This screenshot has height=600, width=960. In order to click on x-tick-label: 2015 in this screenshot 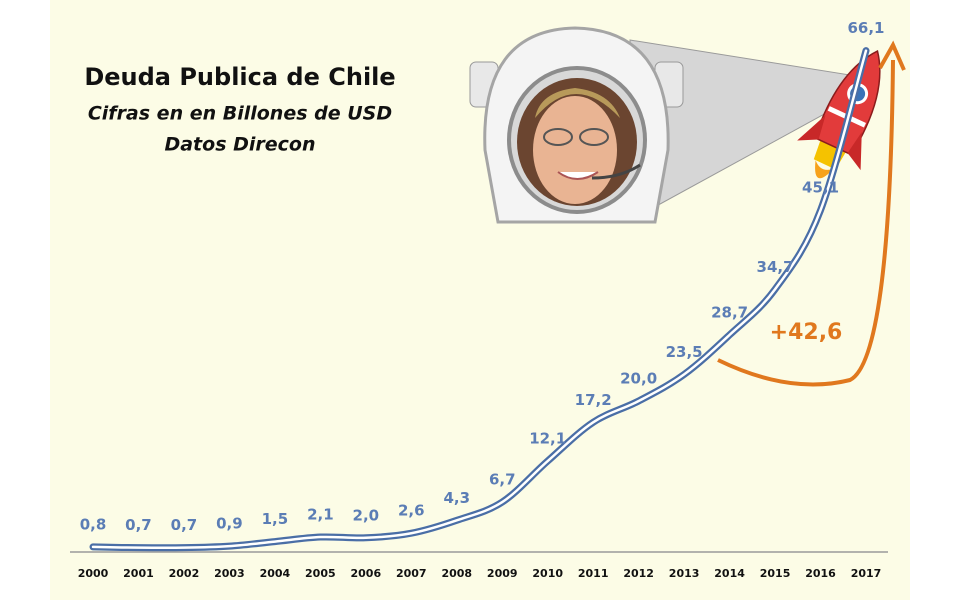, I will do `click(775, 573)`.